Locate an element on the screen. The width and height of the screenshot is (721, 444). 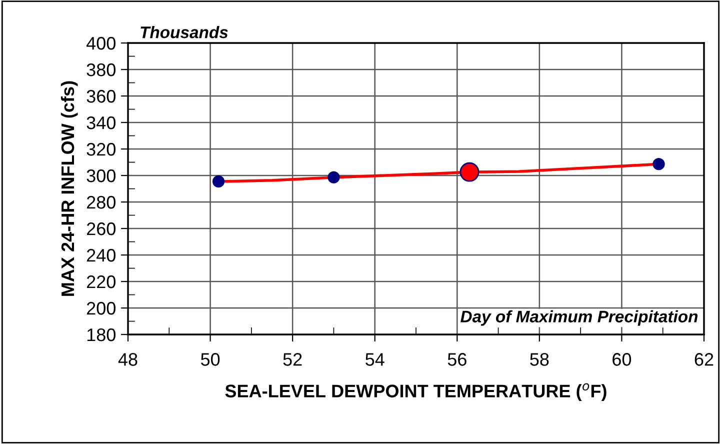
y-tick-label: 200 is located at coordinates (101, 308).